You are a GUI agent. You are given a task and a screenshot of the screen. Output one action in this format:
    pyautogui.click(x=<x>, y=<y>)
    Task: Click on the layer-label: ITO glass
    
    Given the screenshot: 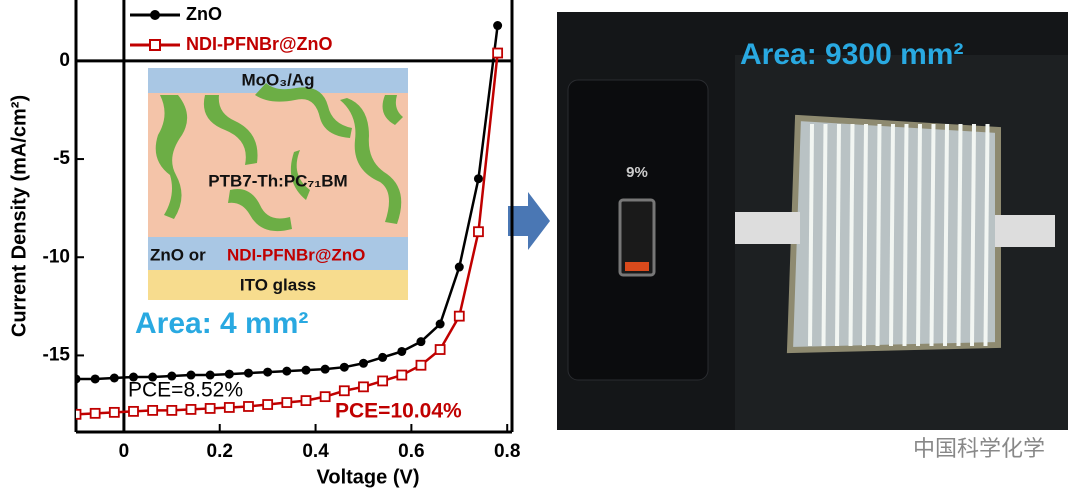 What is the action you would take?
    pyautogui.click(x=278, y=284)
    